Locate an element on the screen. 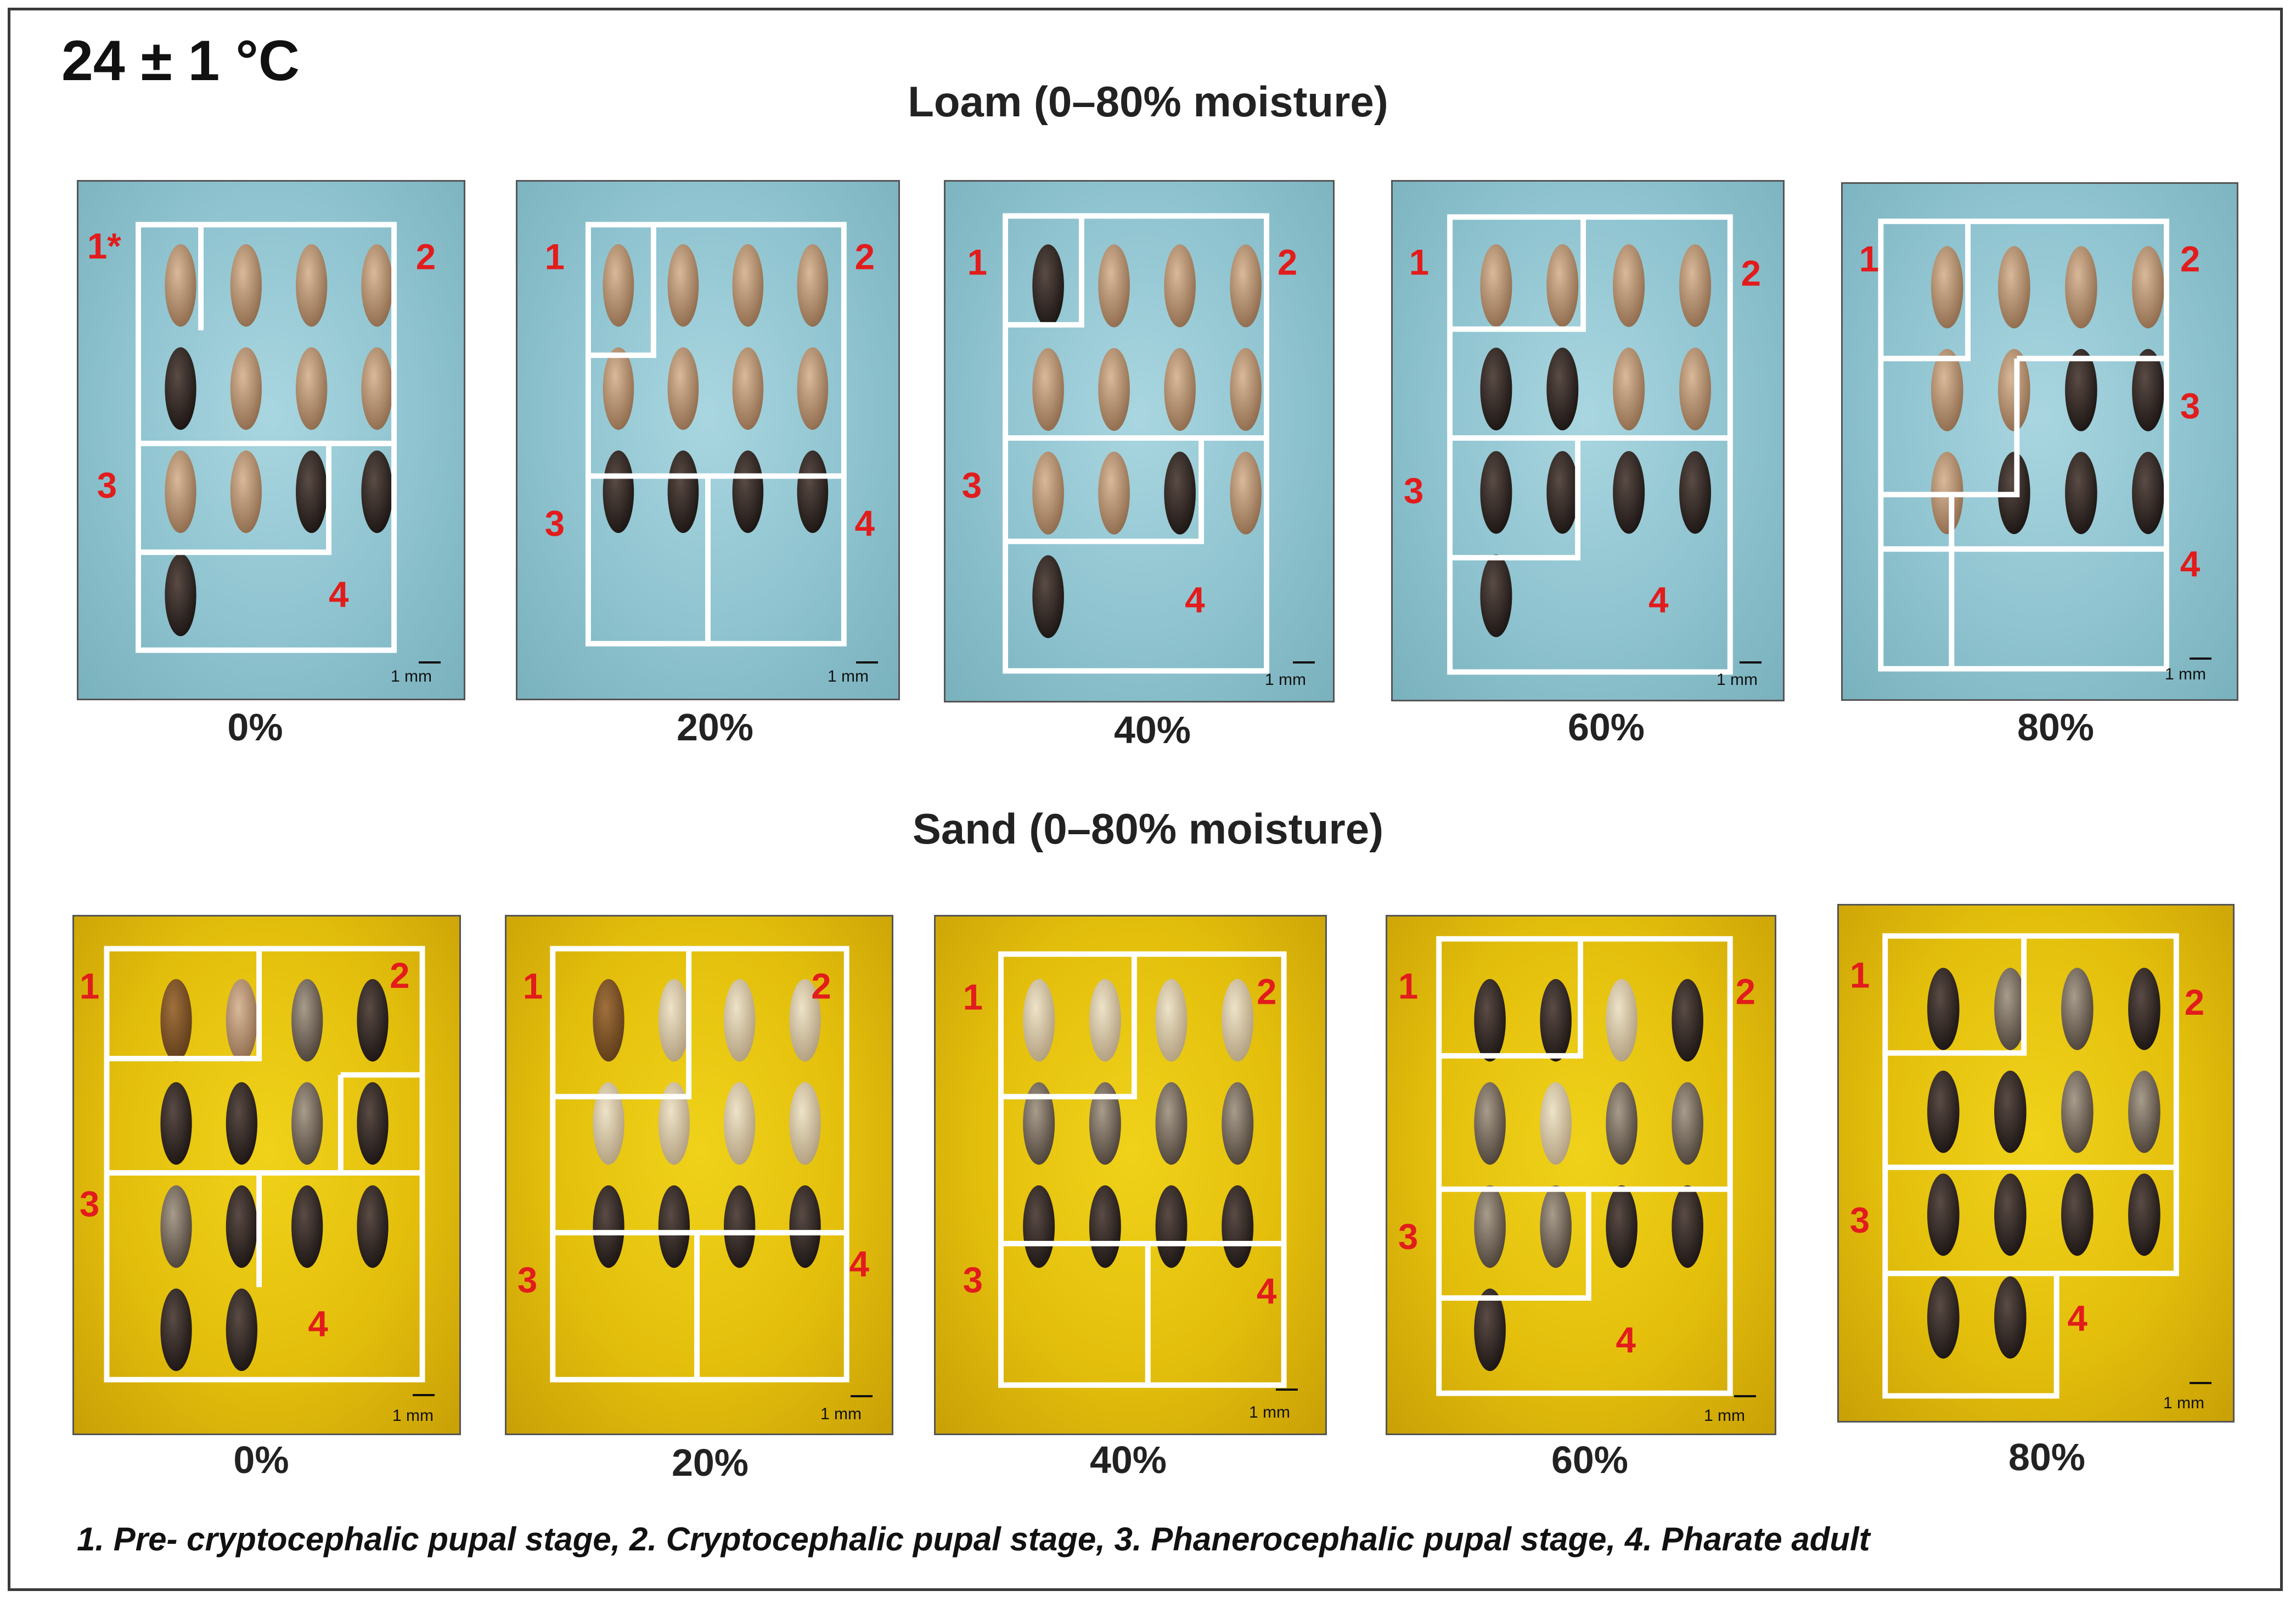  loam-panel-20: 1 2 3 4 is located at coordinates (708, 440).